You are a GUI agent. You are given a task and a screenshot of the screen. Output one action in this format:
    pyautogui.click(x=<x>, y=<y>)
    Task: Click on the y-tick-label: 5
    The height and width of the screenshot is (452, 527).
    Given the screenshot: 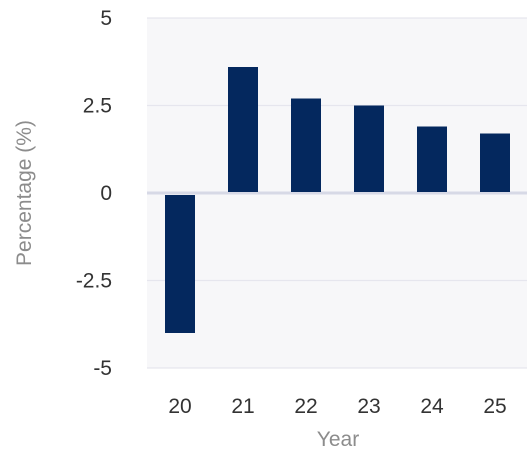 What is the action you would take?
    pyautogui.click(x=106, y=18)
    